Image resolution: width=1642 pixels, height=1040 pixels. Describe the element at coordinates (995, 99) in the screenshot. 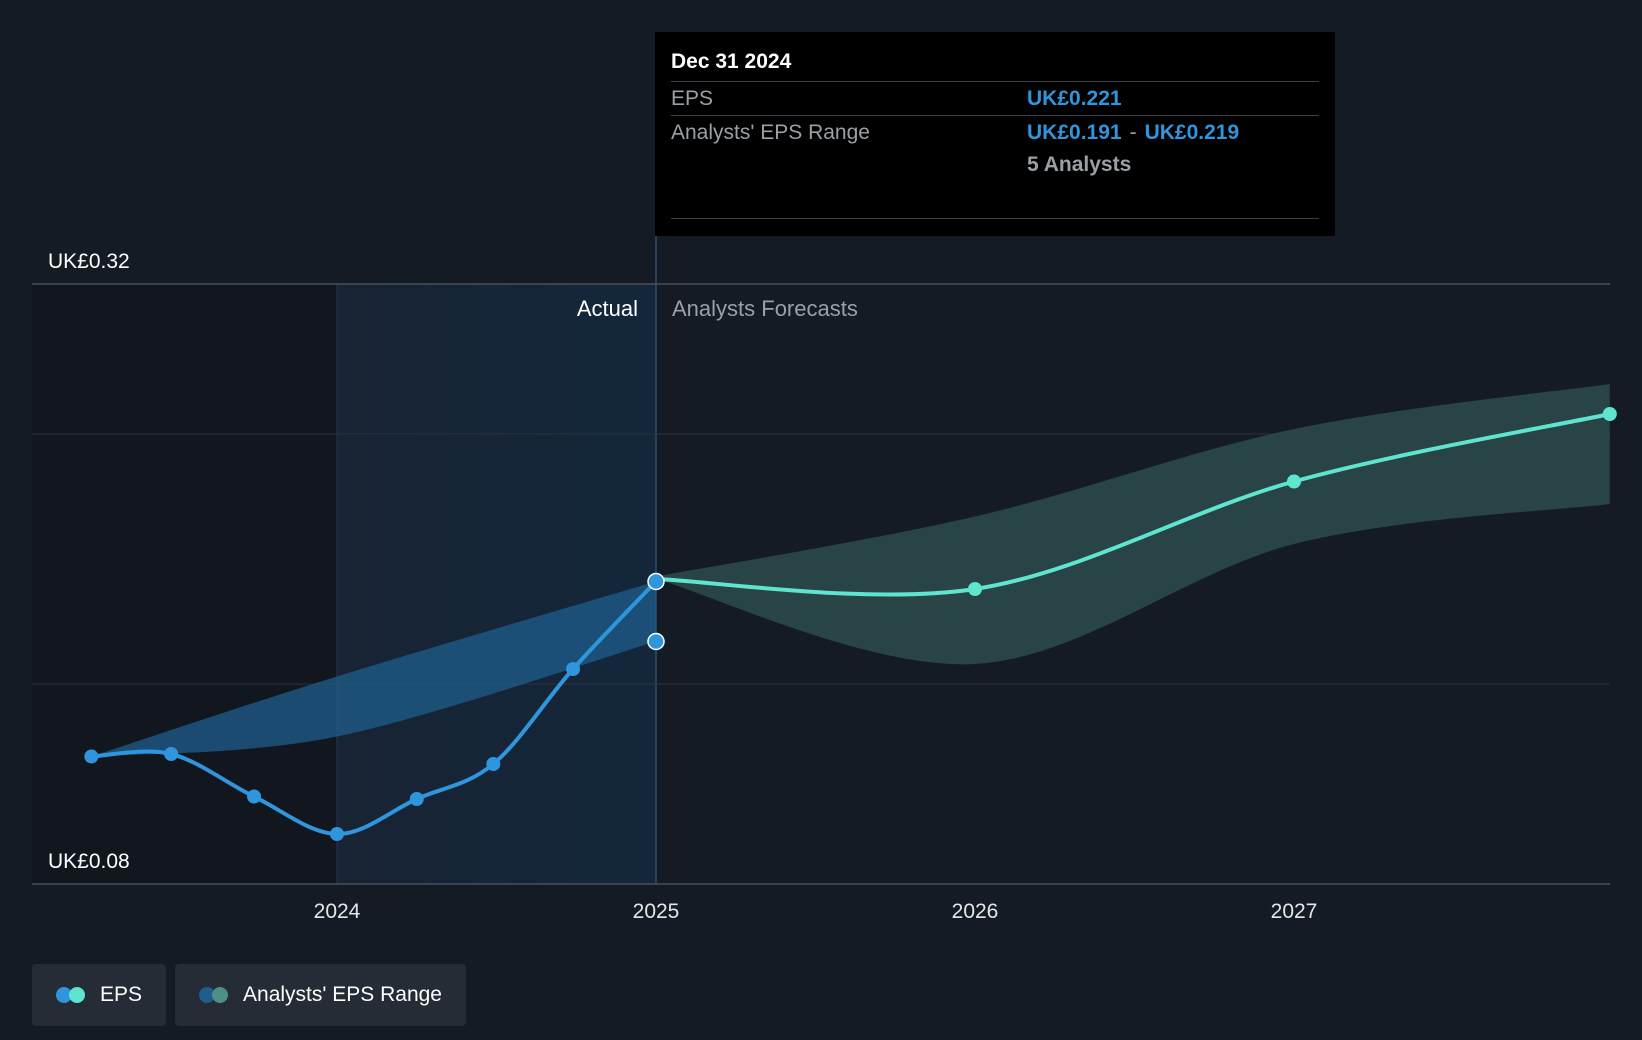

I see `tooltip-eps-row: EPS UK£0.221` at that location.